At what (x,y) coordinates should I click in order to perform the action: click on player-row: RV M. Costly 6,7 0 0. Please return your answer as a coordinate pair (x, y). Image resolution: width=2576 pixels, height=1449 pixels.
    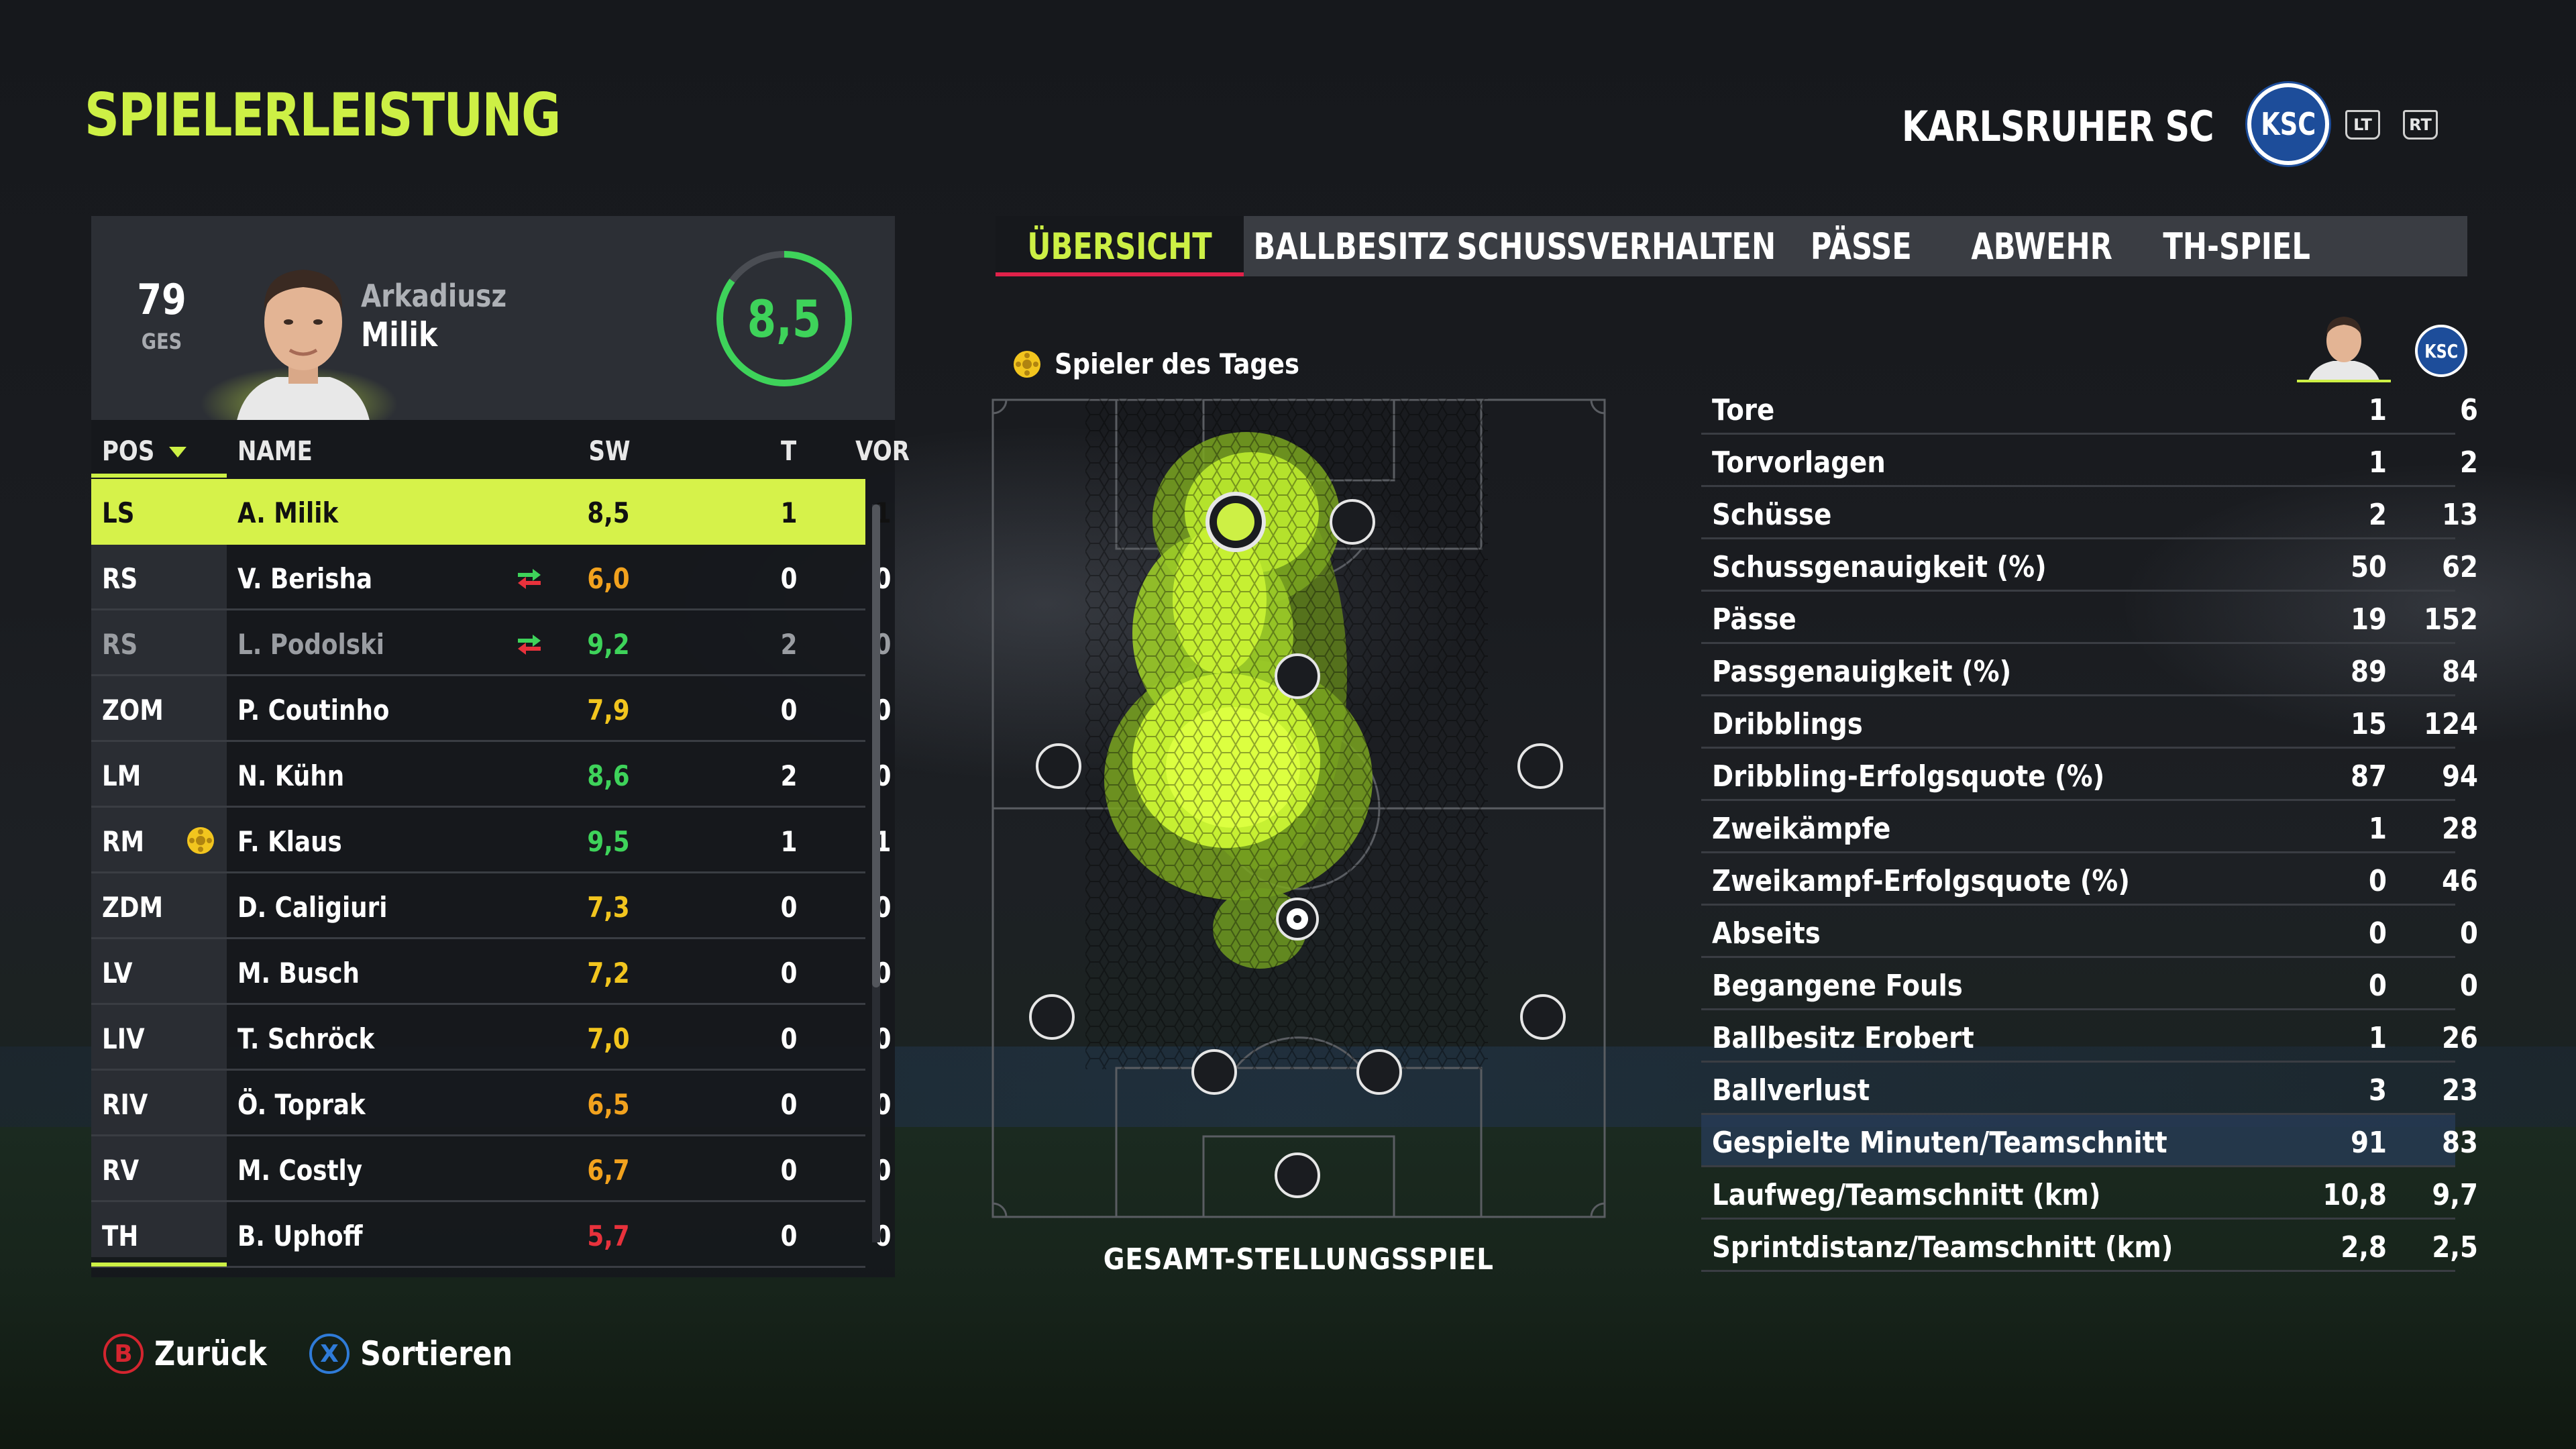
    Looking at the image, I should click on (491, 1169).